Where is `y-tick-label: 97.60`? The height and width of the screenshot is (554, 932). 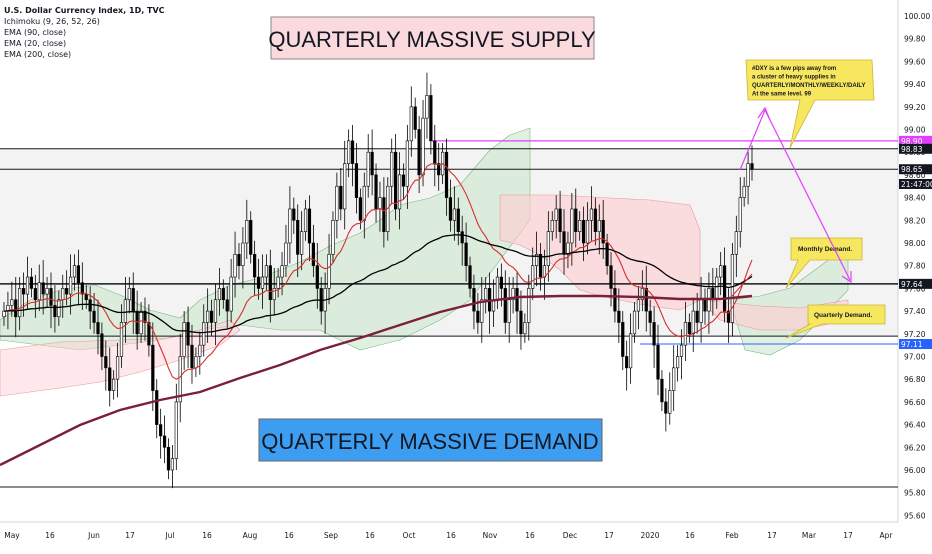 y-tick-label: 97.60 is located at coordinates (915, 288).